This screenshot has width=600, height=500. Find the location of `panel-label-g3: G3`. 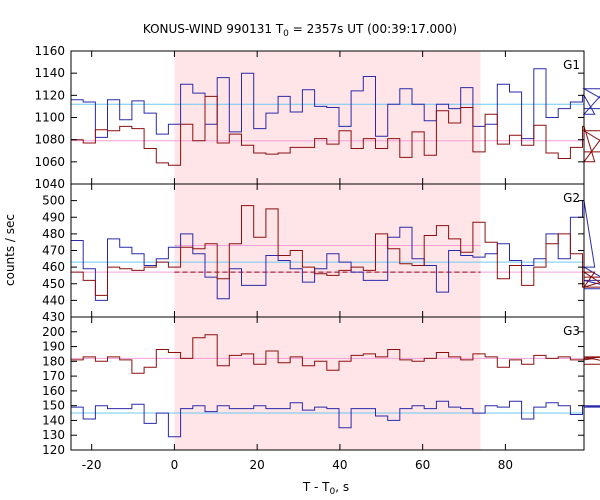

panel-label-g3: G3 is located at coordinates (571, 331).